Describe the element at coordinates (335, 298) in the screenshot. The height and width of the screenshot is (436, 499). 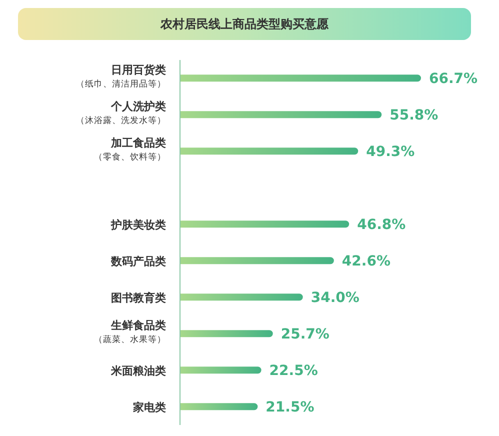
I see `data-label: 34.0%` at that location.